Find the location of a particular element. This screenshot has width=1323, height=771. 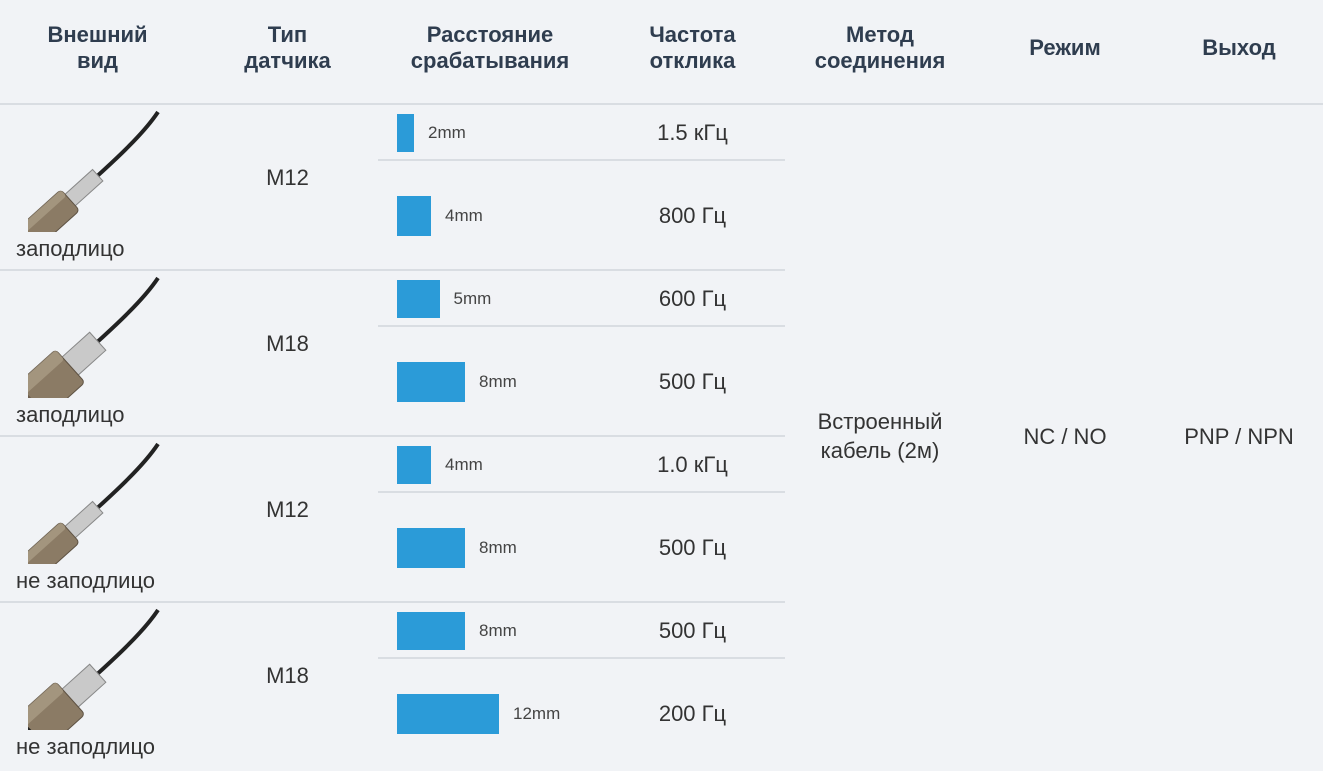

header-text: Режим is located at coordinates (1065, 47).